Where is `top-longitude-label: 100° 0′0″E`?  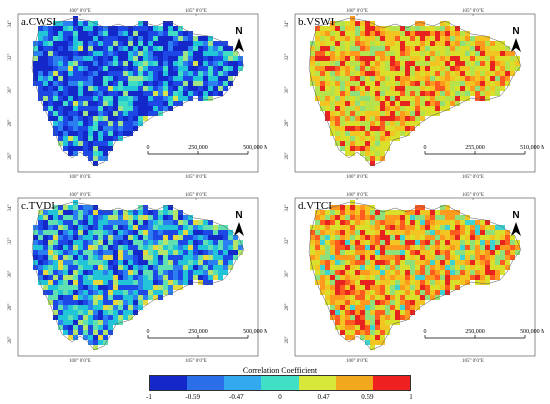 top-longitude-label: 100° 0′0″E is located at coordinates (80, 11).